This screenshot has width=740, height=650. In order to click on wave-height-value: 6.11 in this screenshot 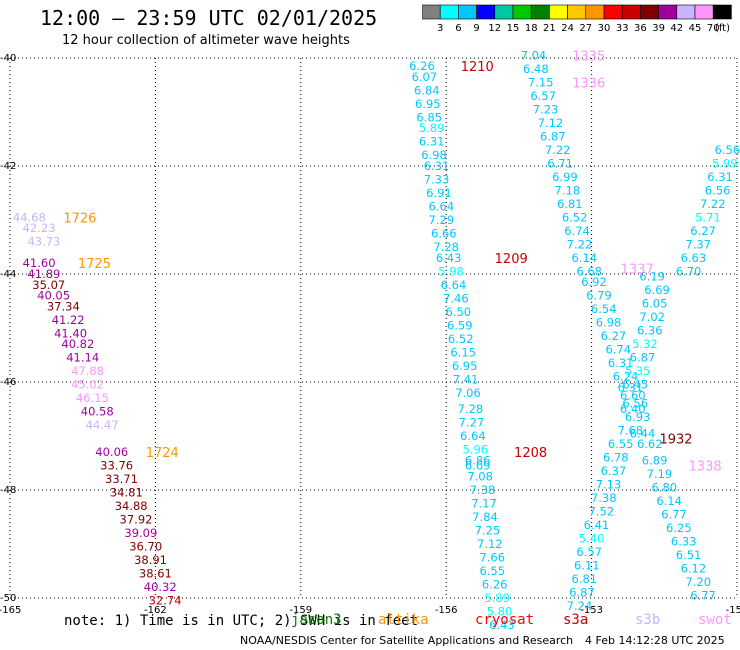, I will do `click(587, 566)`.